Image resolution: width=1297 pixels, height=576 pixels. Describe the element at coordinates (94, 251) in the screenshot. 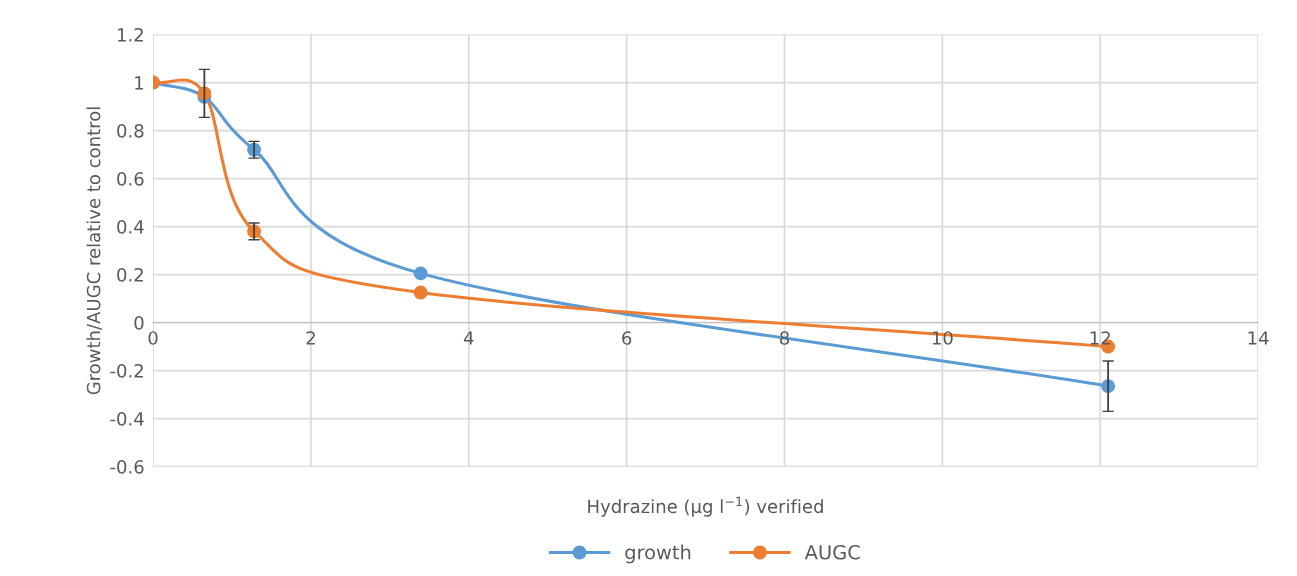

I see `y-axis-title: Growth/AUGC relative to control` at that location.